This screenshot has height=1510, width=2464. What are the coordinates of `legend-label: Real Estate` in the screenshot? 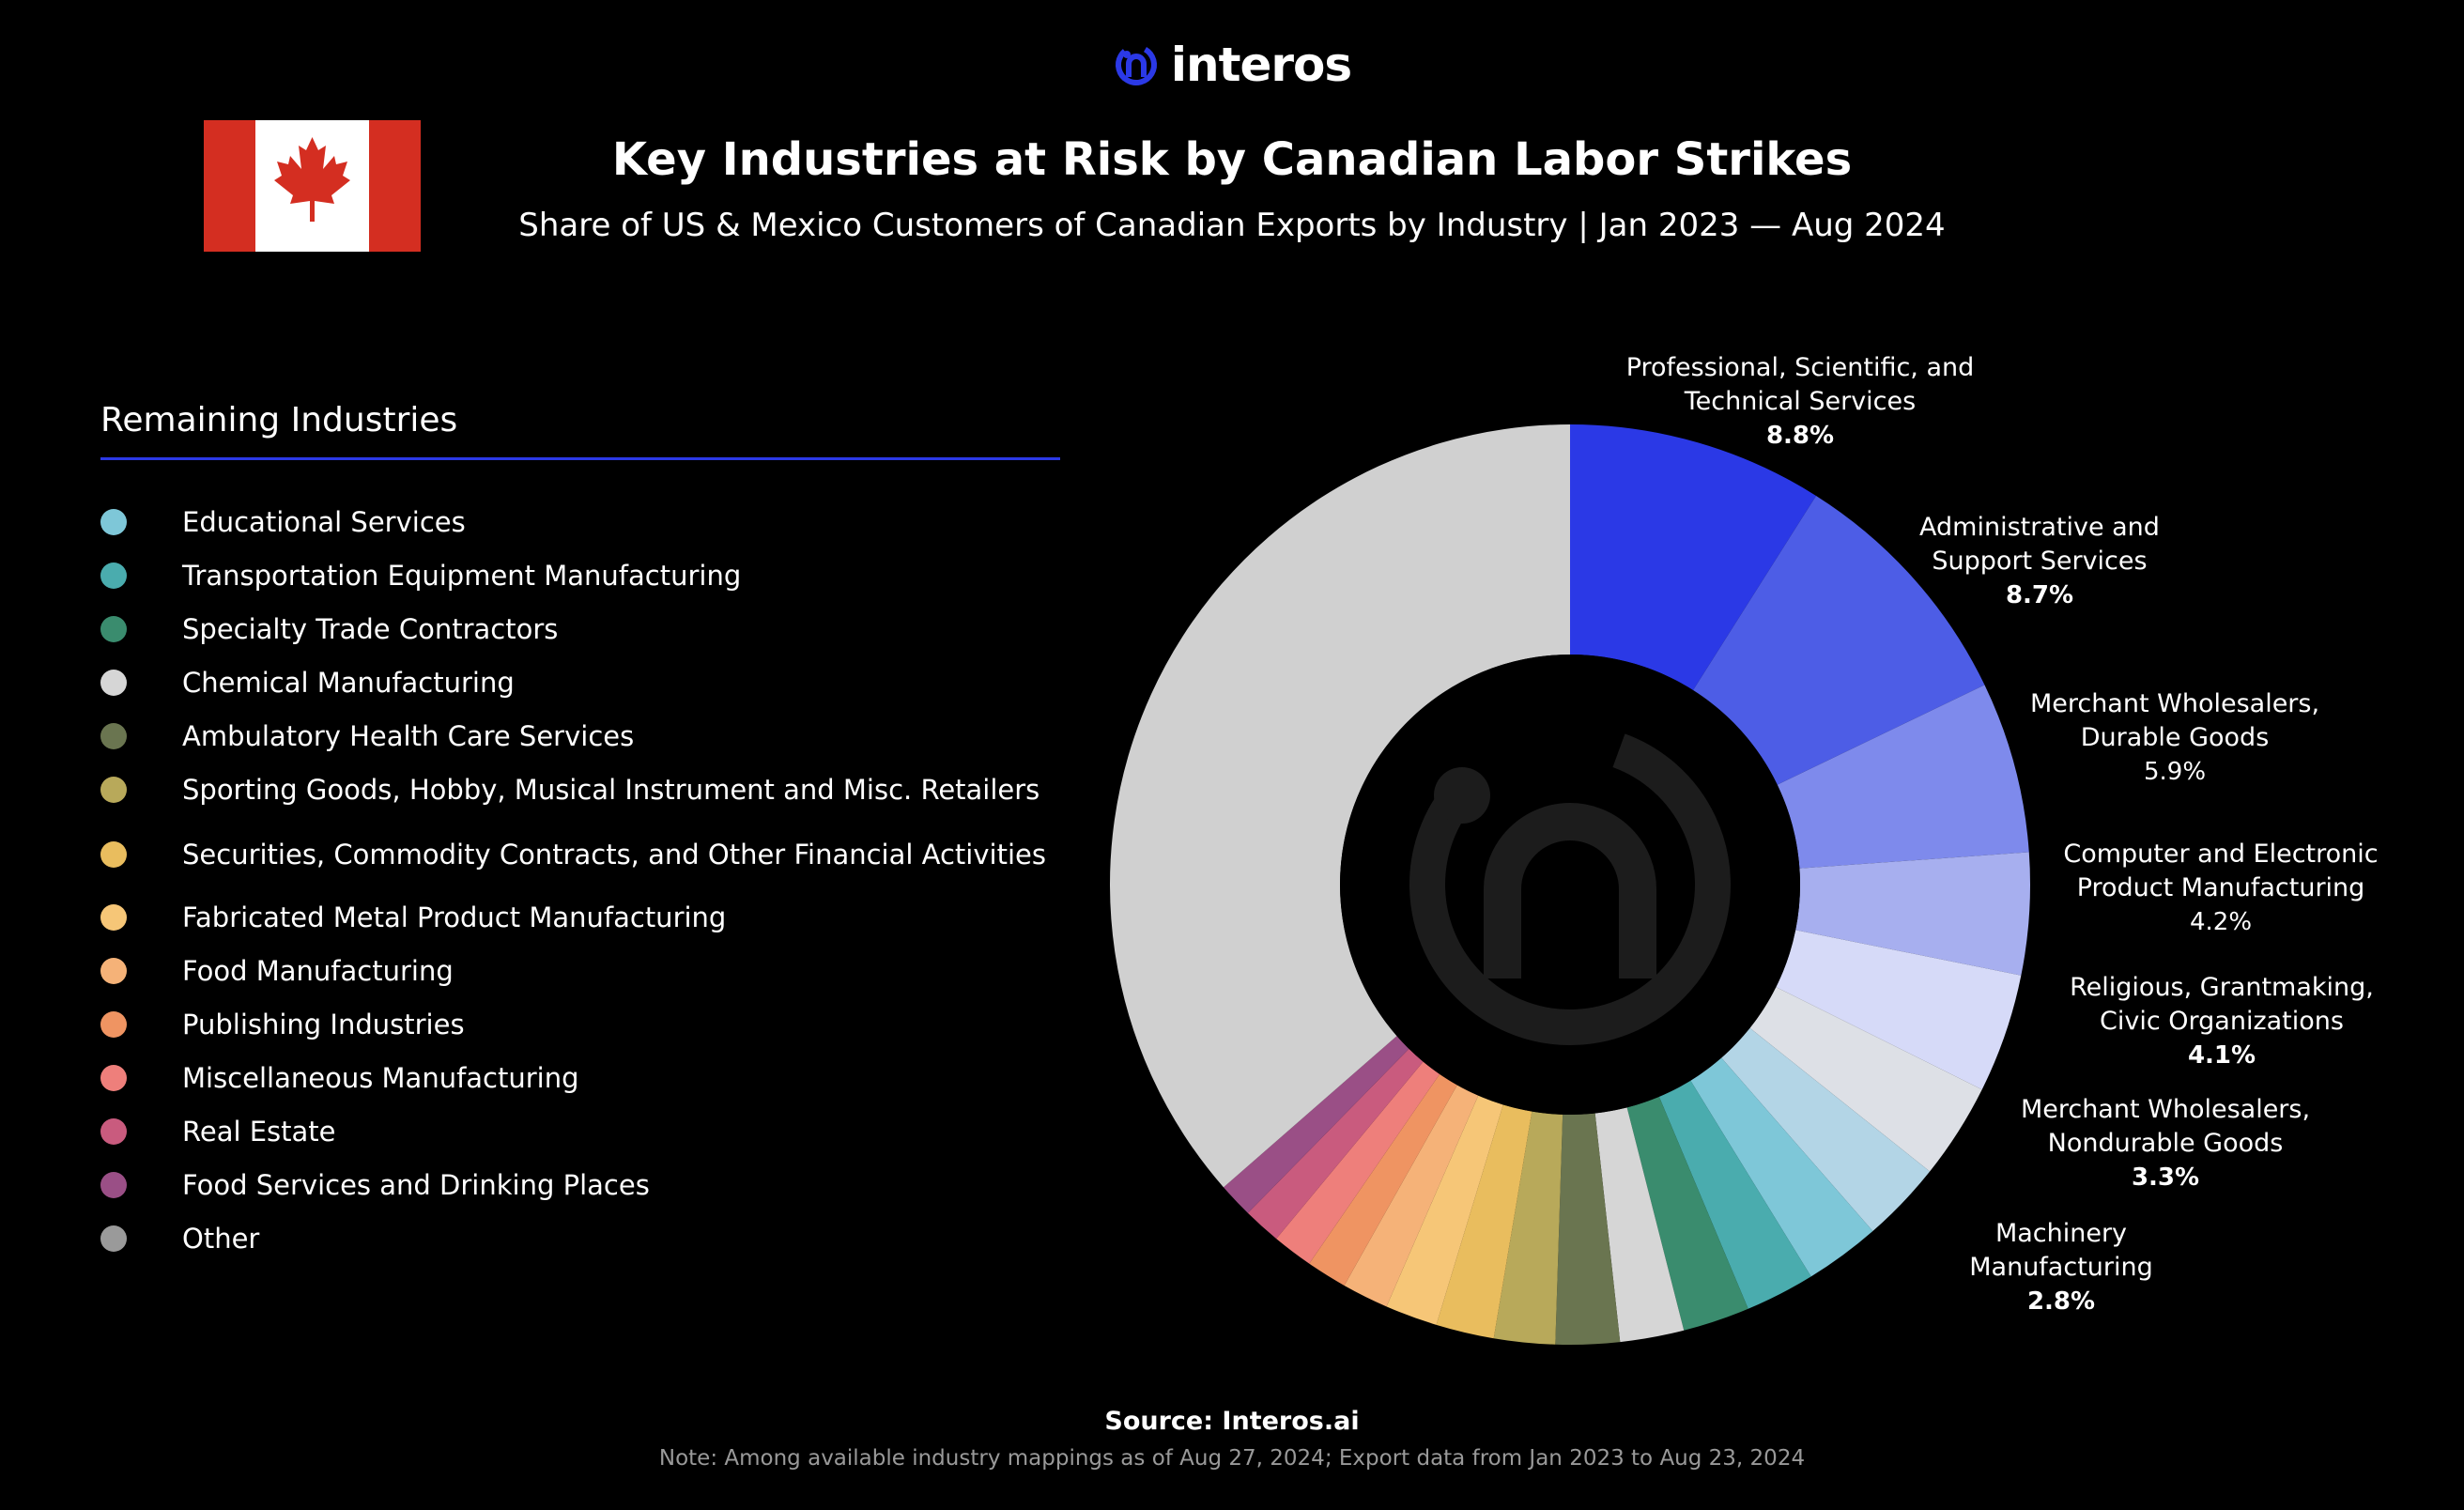 It's located at (259, 1132).